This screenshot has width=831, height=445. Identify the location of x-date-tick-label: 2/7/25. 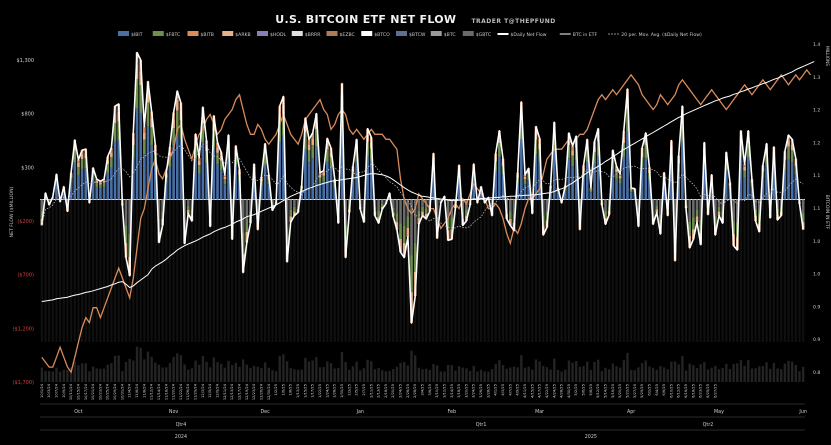
(364, 390).